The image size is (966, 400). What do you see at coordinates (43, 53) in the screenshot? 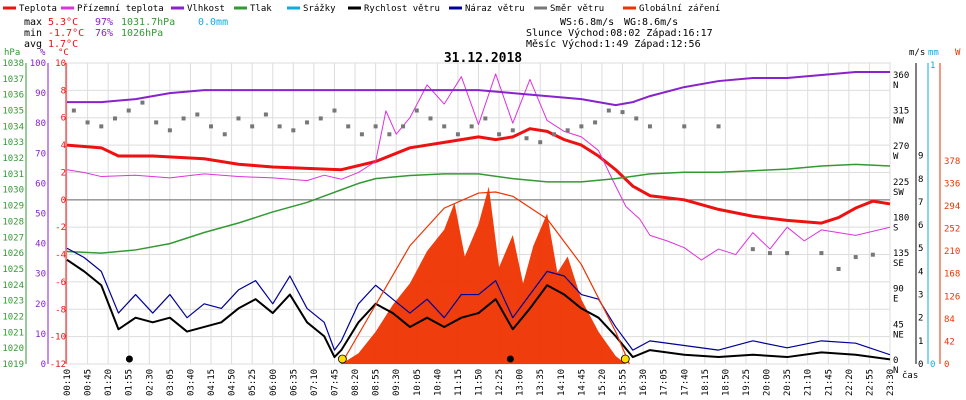
I see `humidity-axis-unit: %` at bounding box center [43, 53].